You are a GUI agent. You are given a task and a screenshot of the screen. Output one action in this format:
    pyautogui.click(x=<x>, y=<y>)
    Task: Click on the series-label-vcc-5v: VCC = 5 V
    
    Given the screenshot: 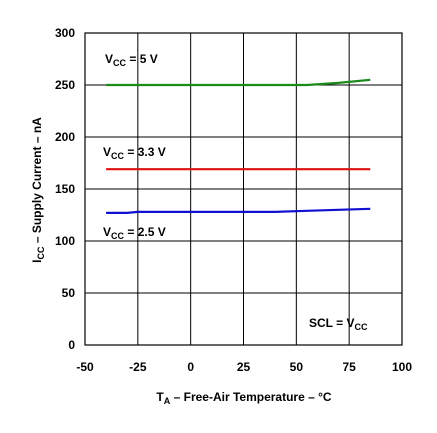 What is the action you would take?
    pyautogui.click(x=131, y=60)
    